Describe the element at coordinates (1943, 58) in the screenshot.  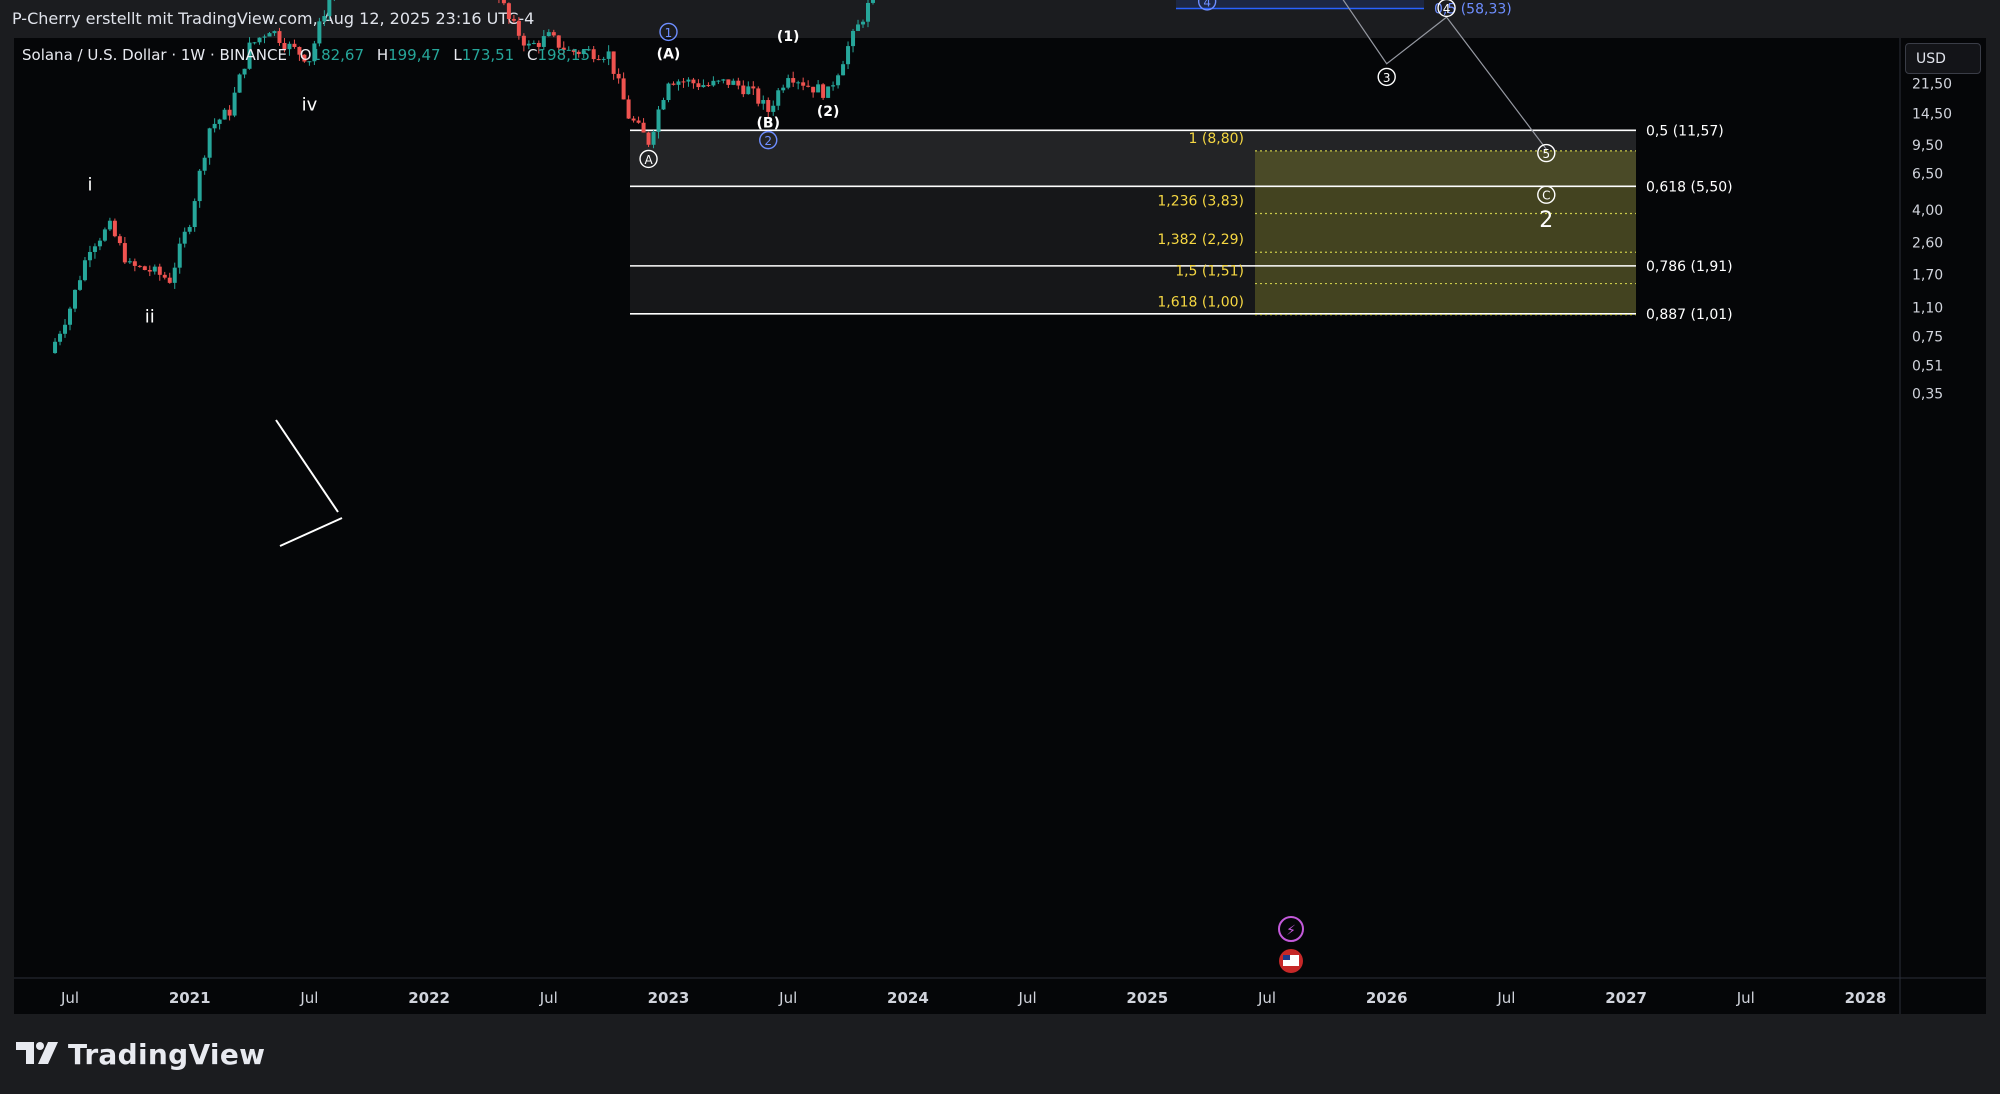
I see `currency-button: USD` at that location.